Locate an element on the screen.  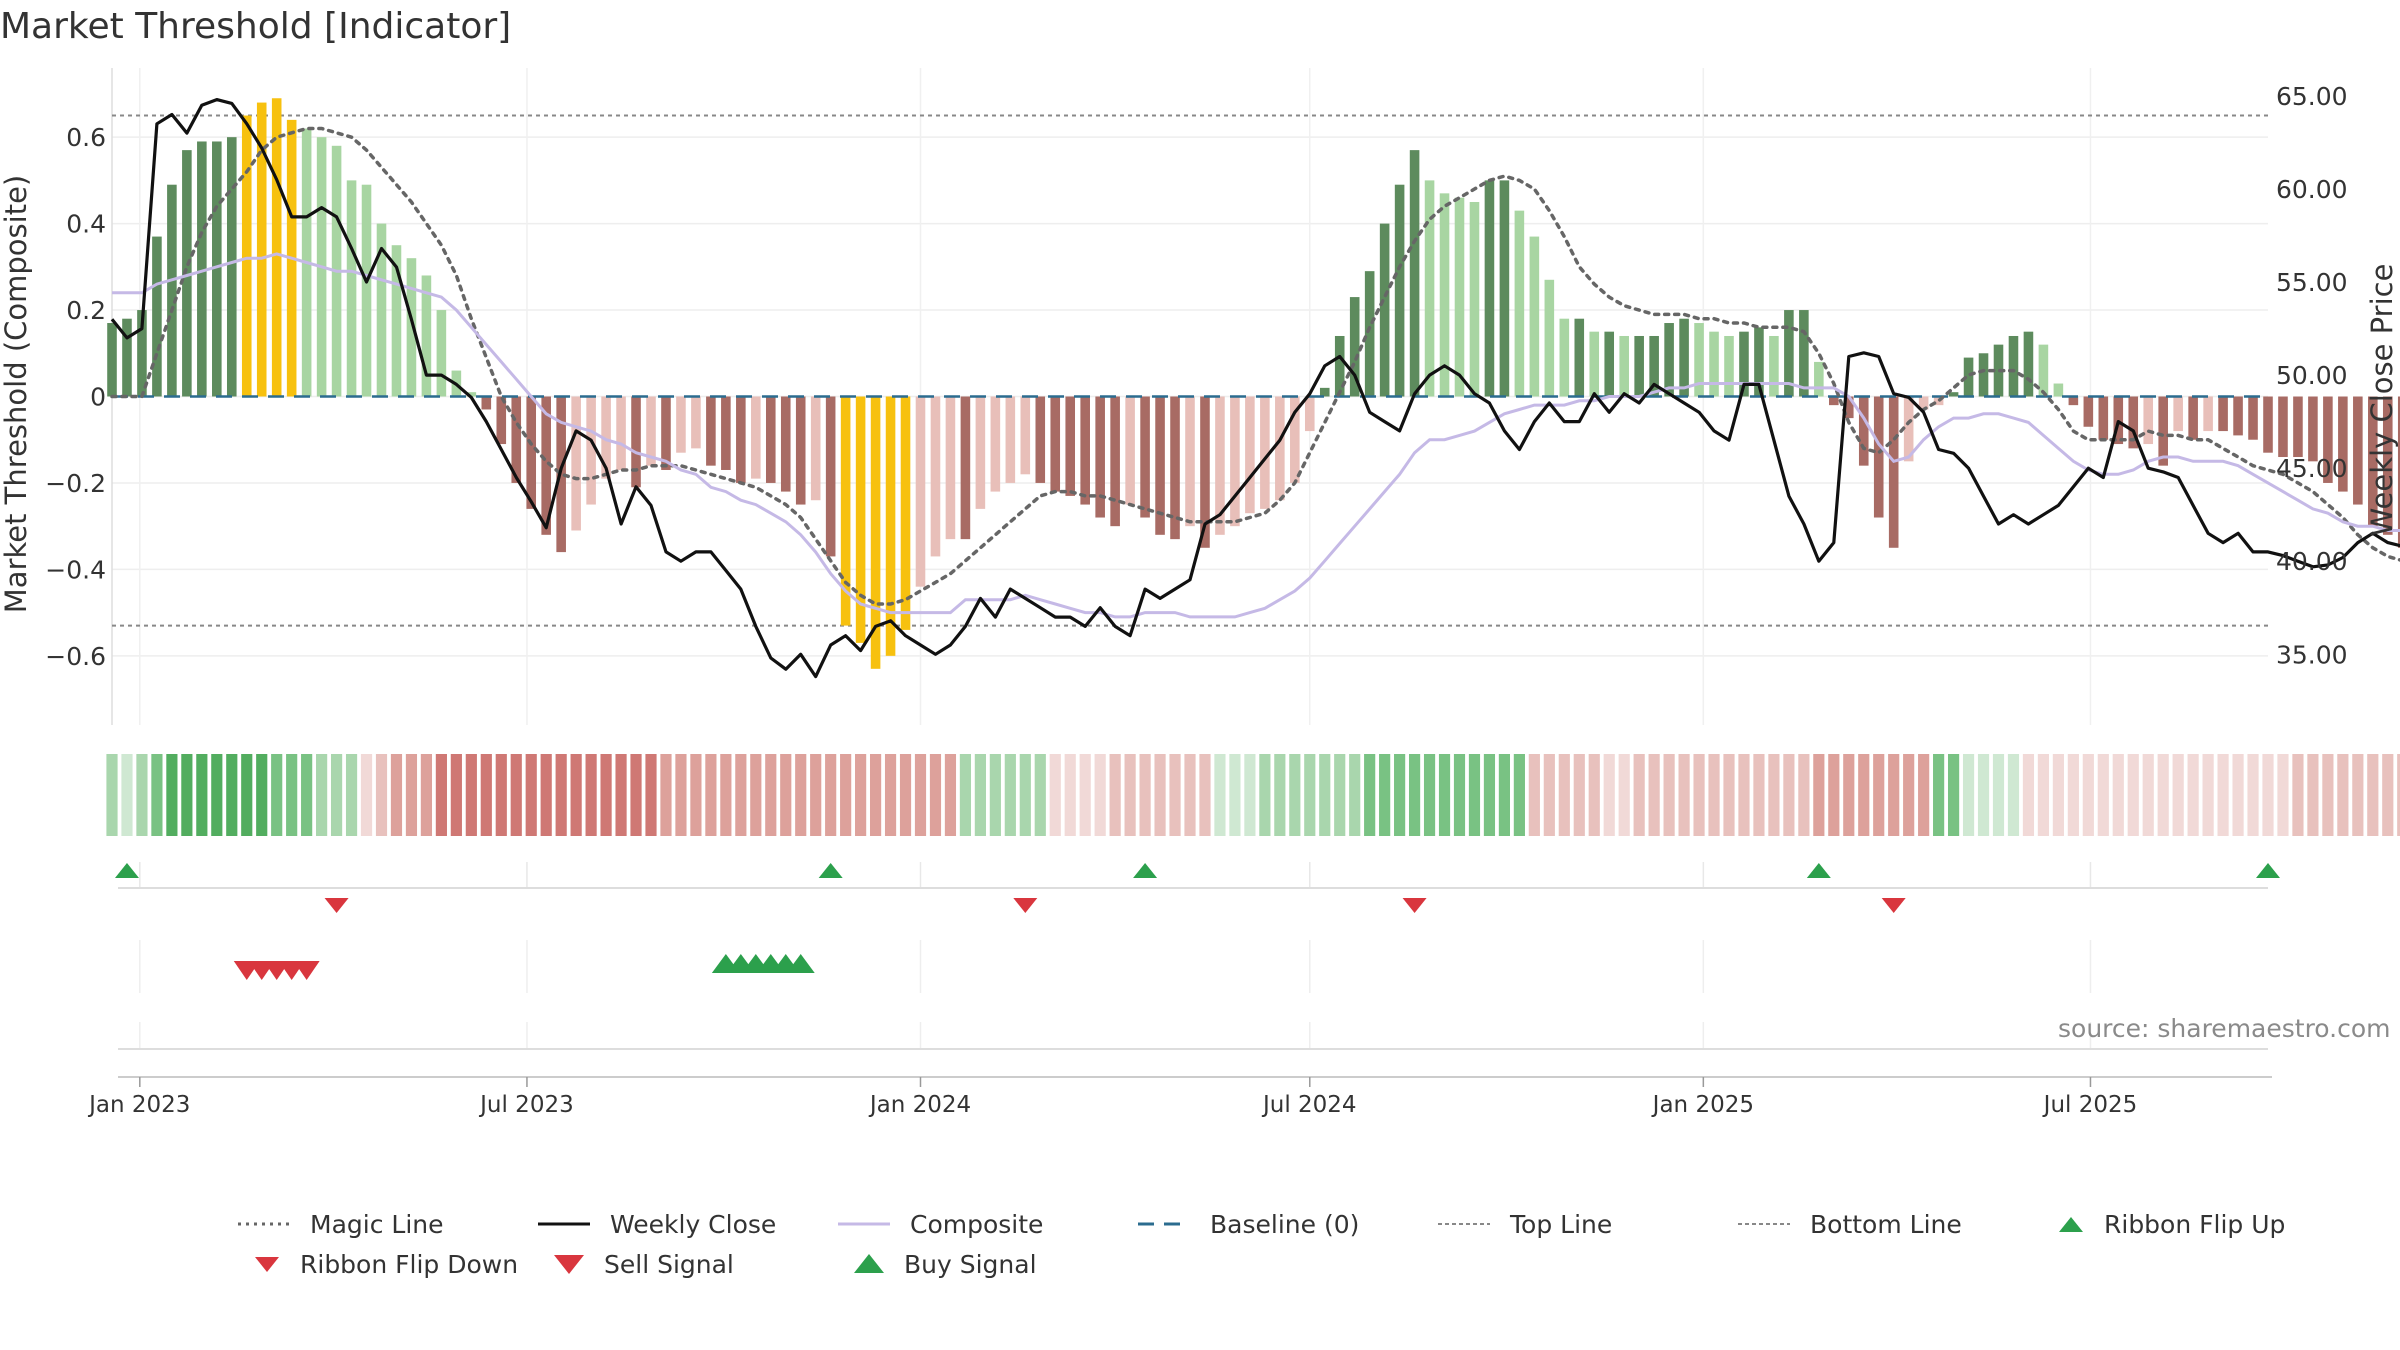
triangle-down-icon is located at coordinates (267, 1264).